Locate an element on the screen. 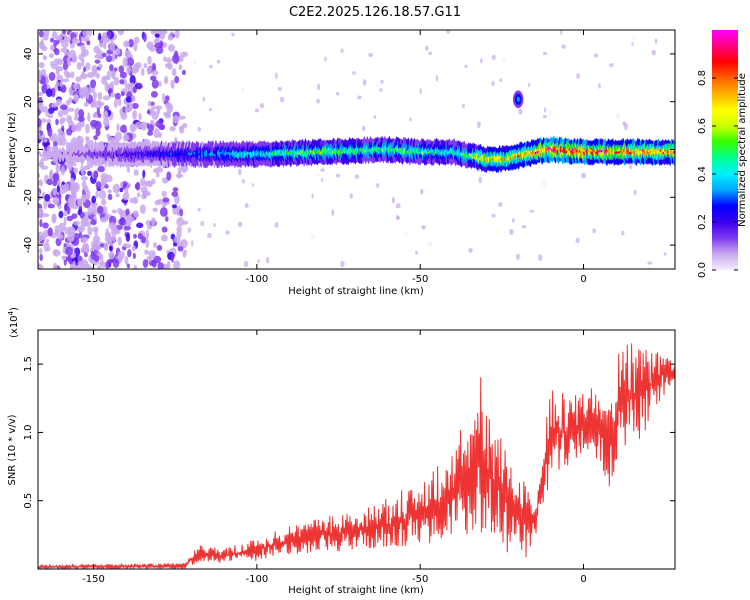 This screenshot has height=600, width=750. y-tick-label: -20 is located at coordinates (28, 197).